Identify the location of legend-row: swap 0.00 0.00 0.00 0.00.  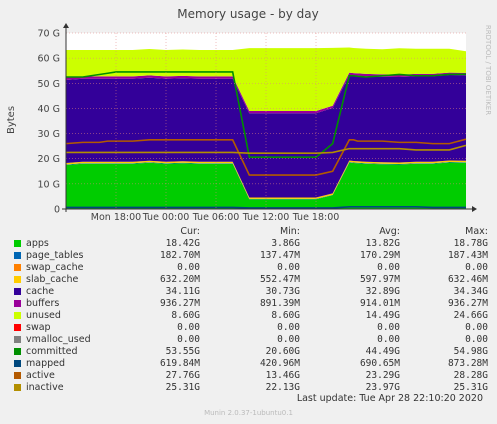
(248, 328).